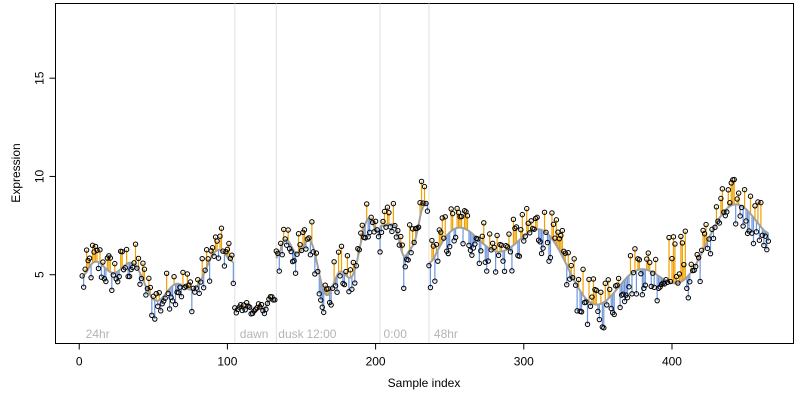 The image size is (800, 400). I want to click on x-axis-title: Sample index, so click(424, 383).